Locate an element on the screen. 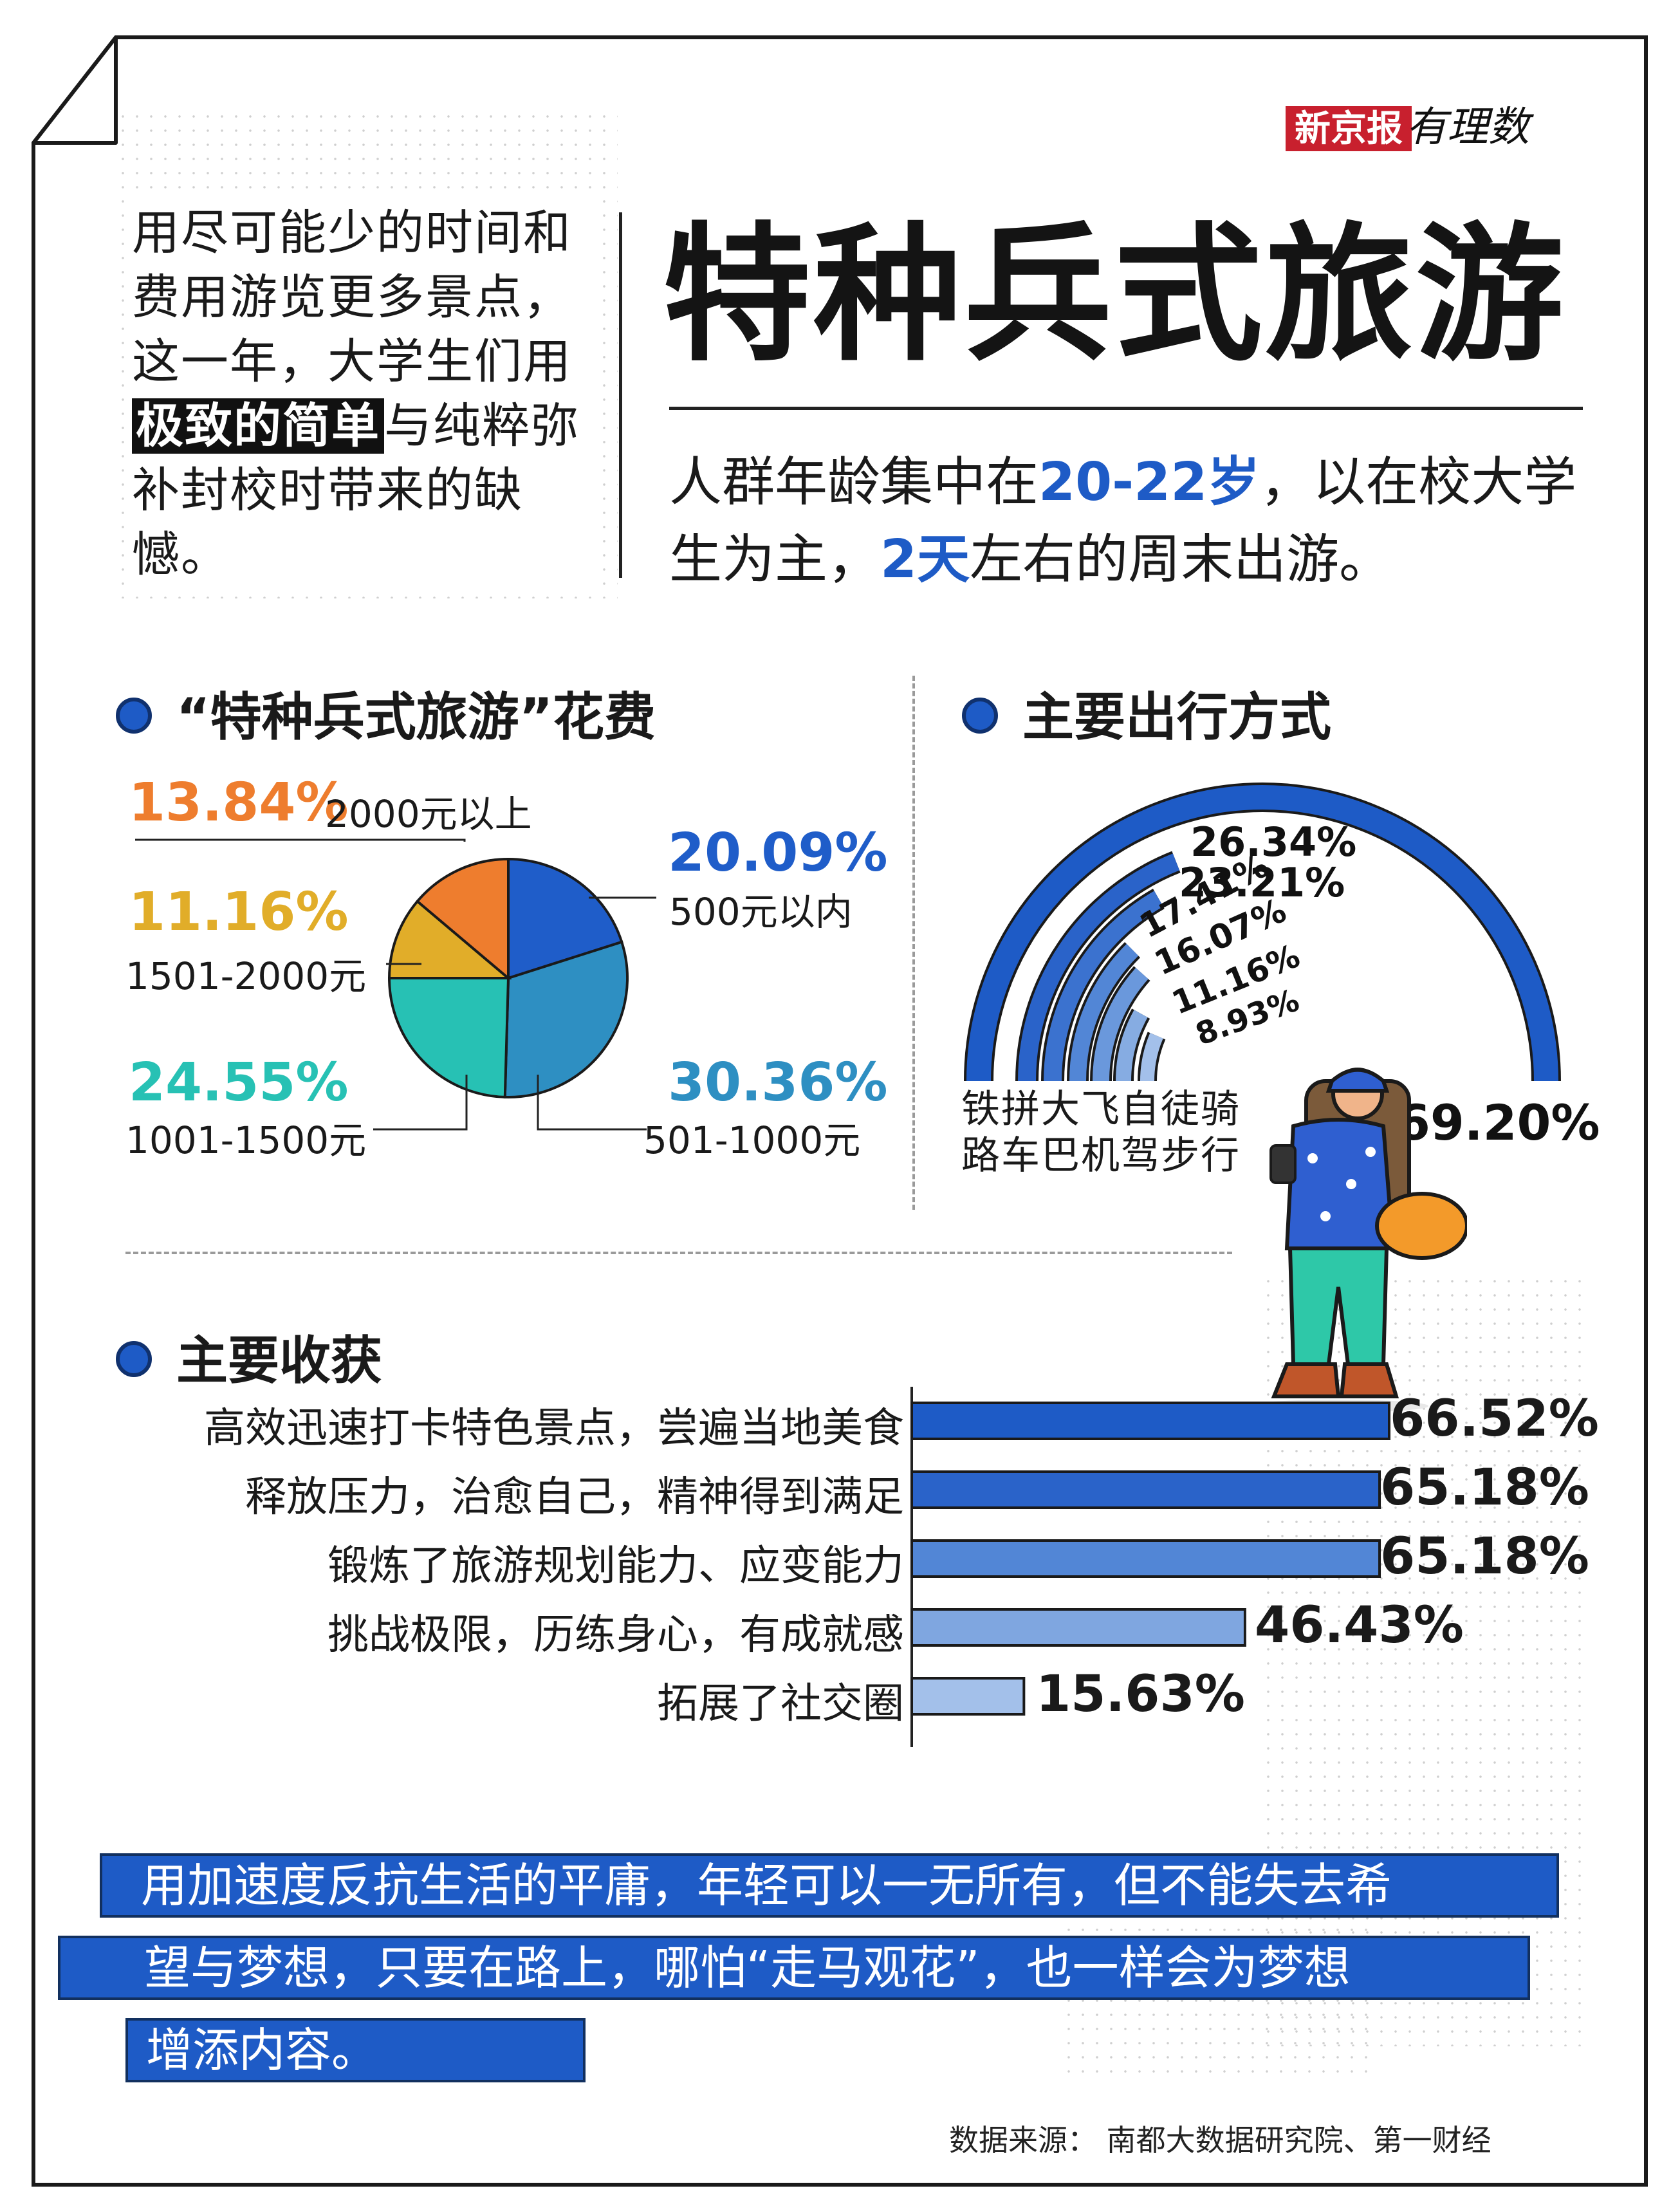 This screenshot has width=1680, height=2204. page-title: 特种兵式旅游 is located at coordinates (1115, 296).